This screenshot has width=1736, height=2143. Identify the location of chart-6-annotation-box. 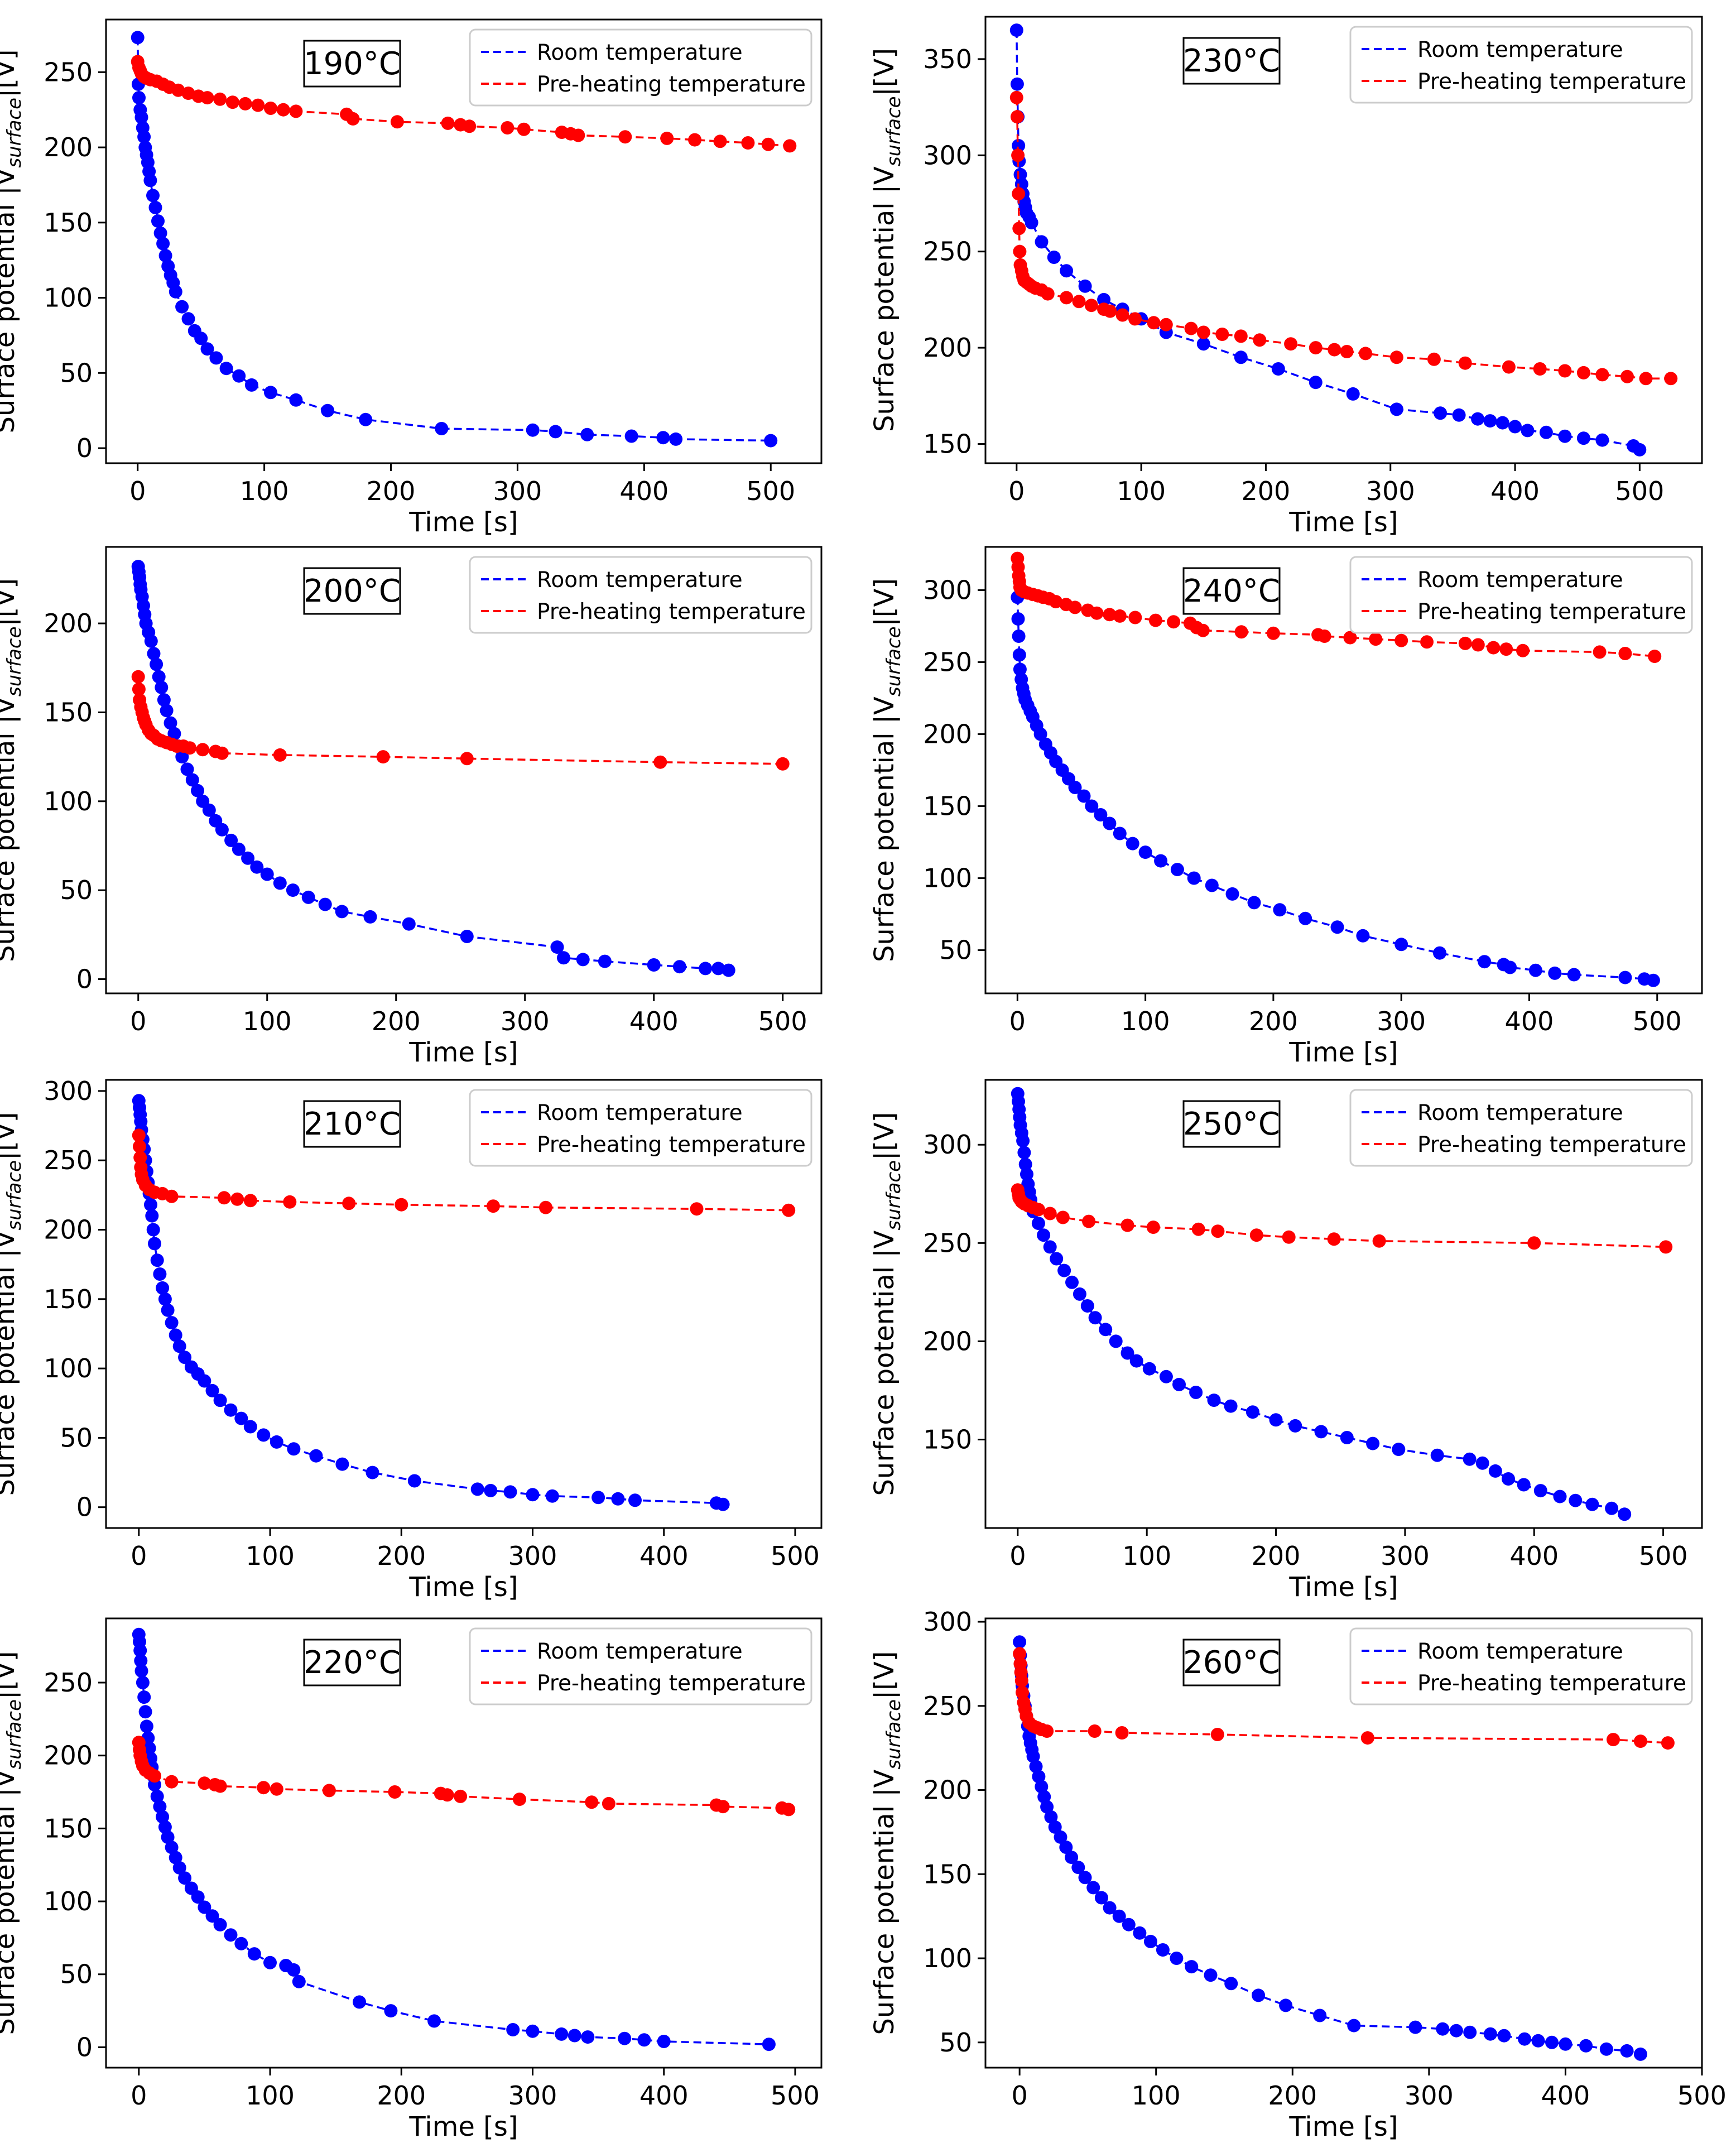
(352, 1663).